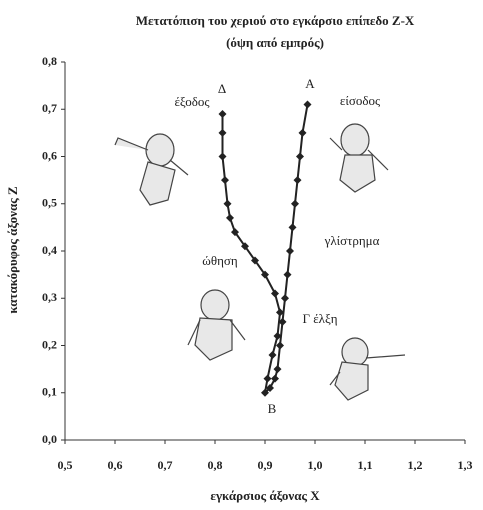  What do you see at coordinates (319, 318) in the screenshot?
I see `annotation: Γ έλξη` at bounding box center [319, 318].